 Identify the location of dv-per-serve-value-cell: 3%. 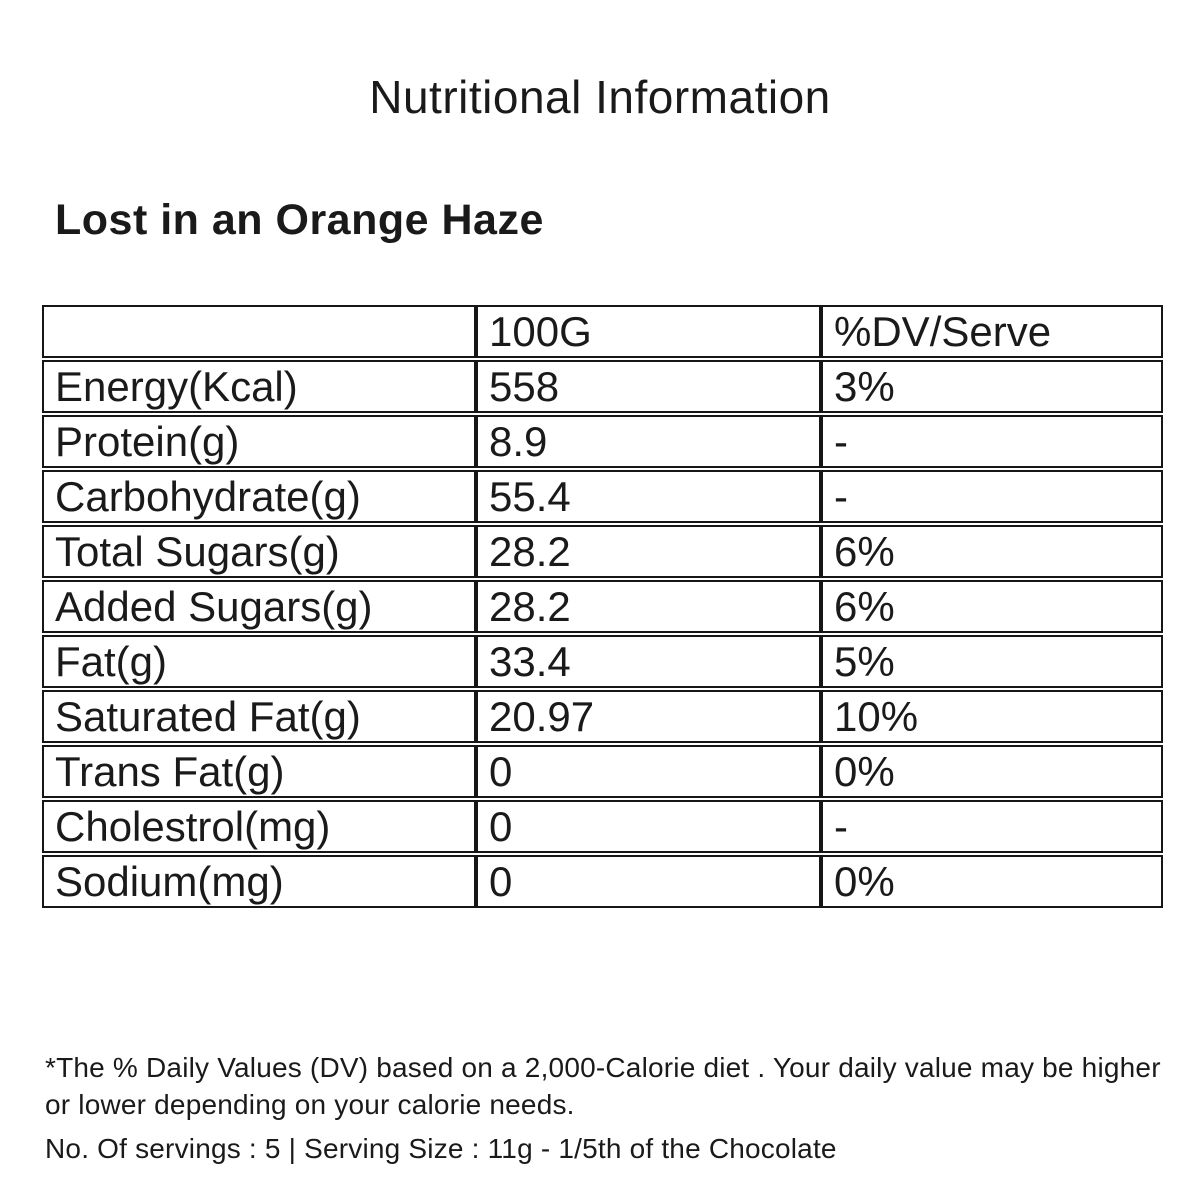
(992, 386).